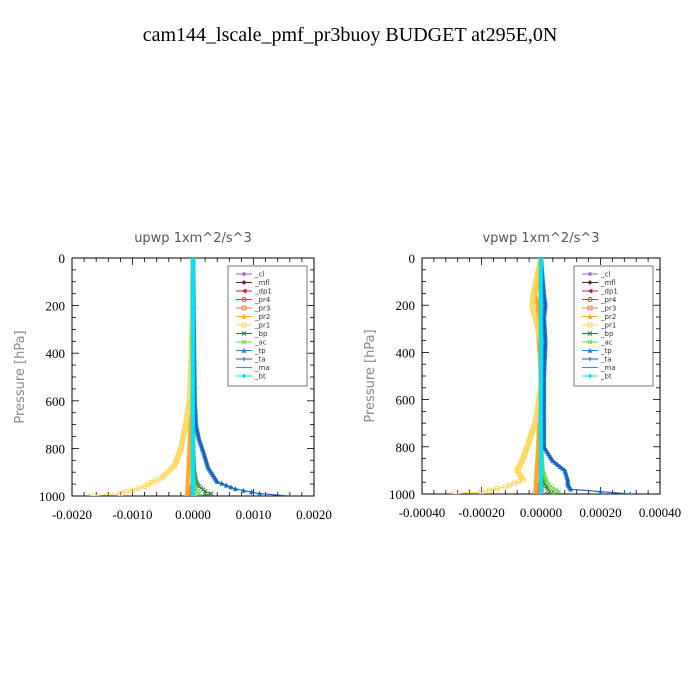  I want to click on legend-entry-bp: _bp, so click(252, 334).